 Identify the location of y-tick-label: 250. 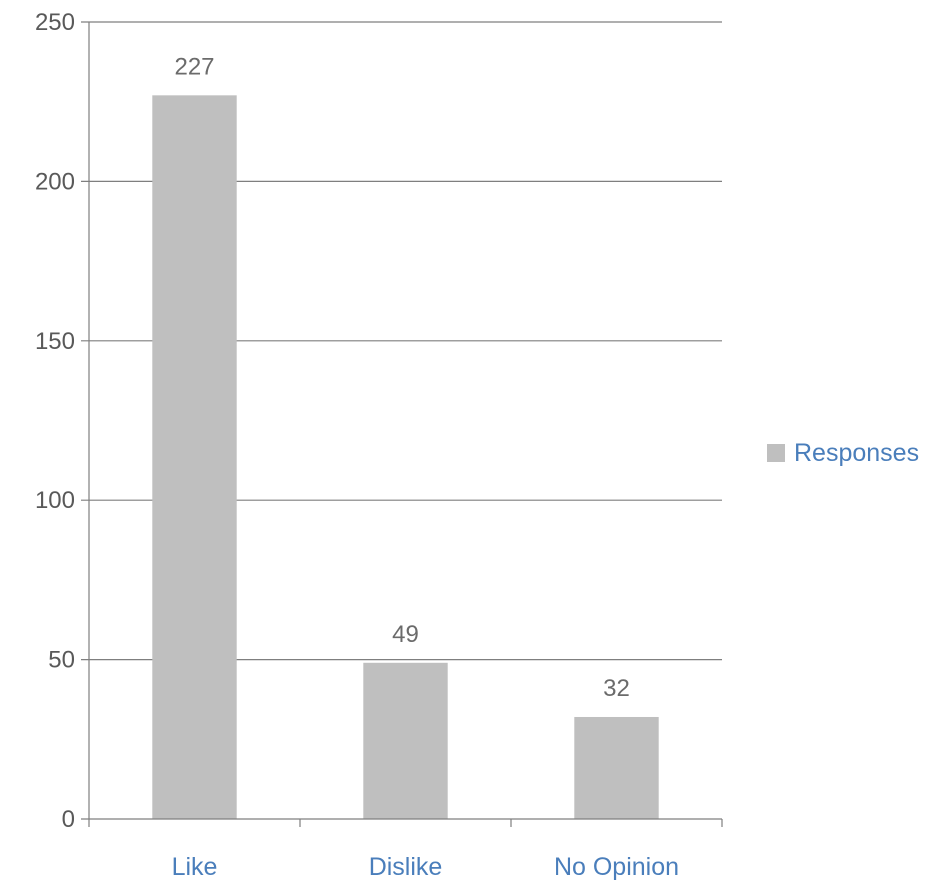
(55, 22).